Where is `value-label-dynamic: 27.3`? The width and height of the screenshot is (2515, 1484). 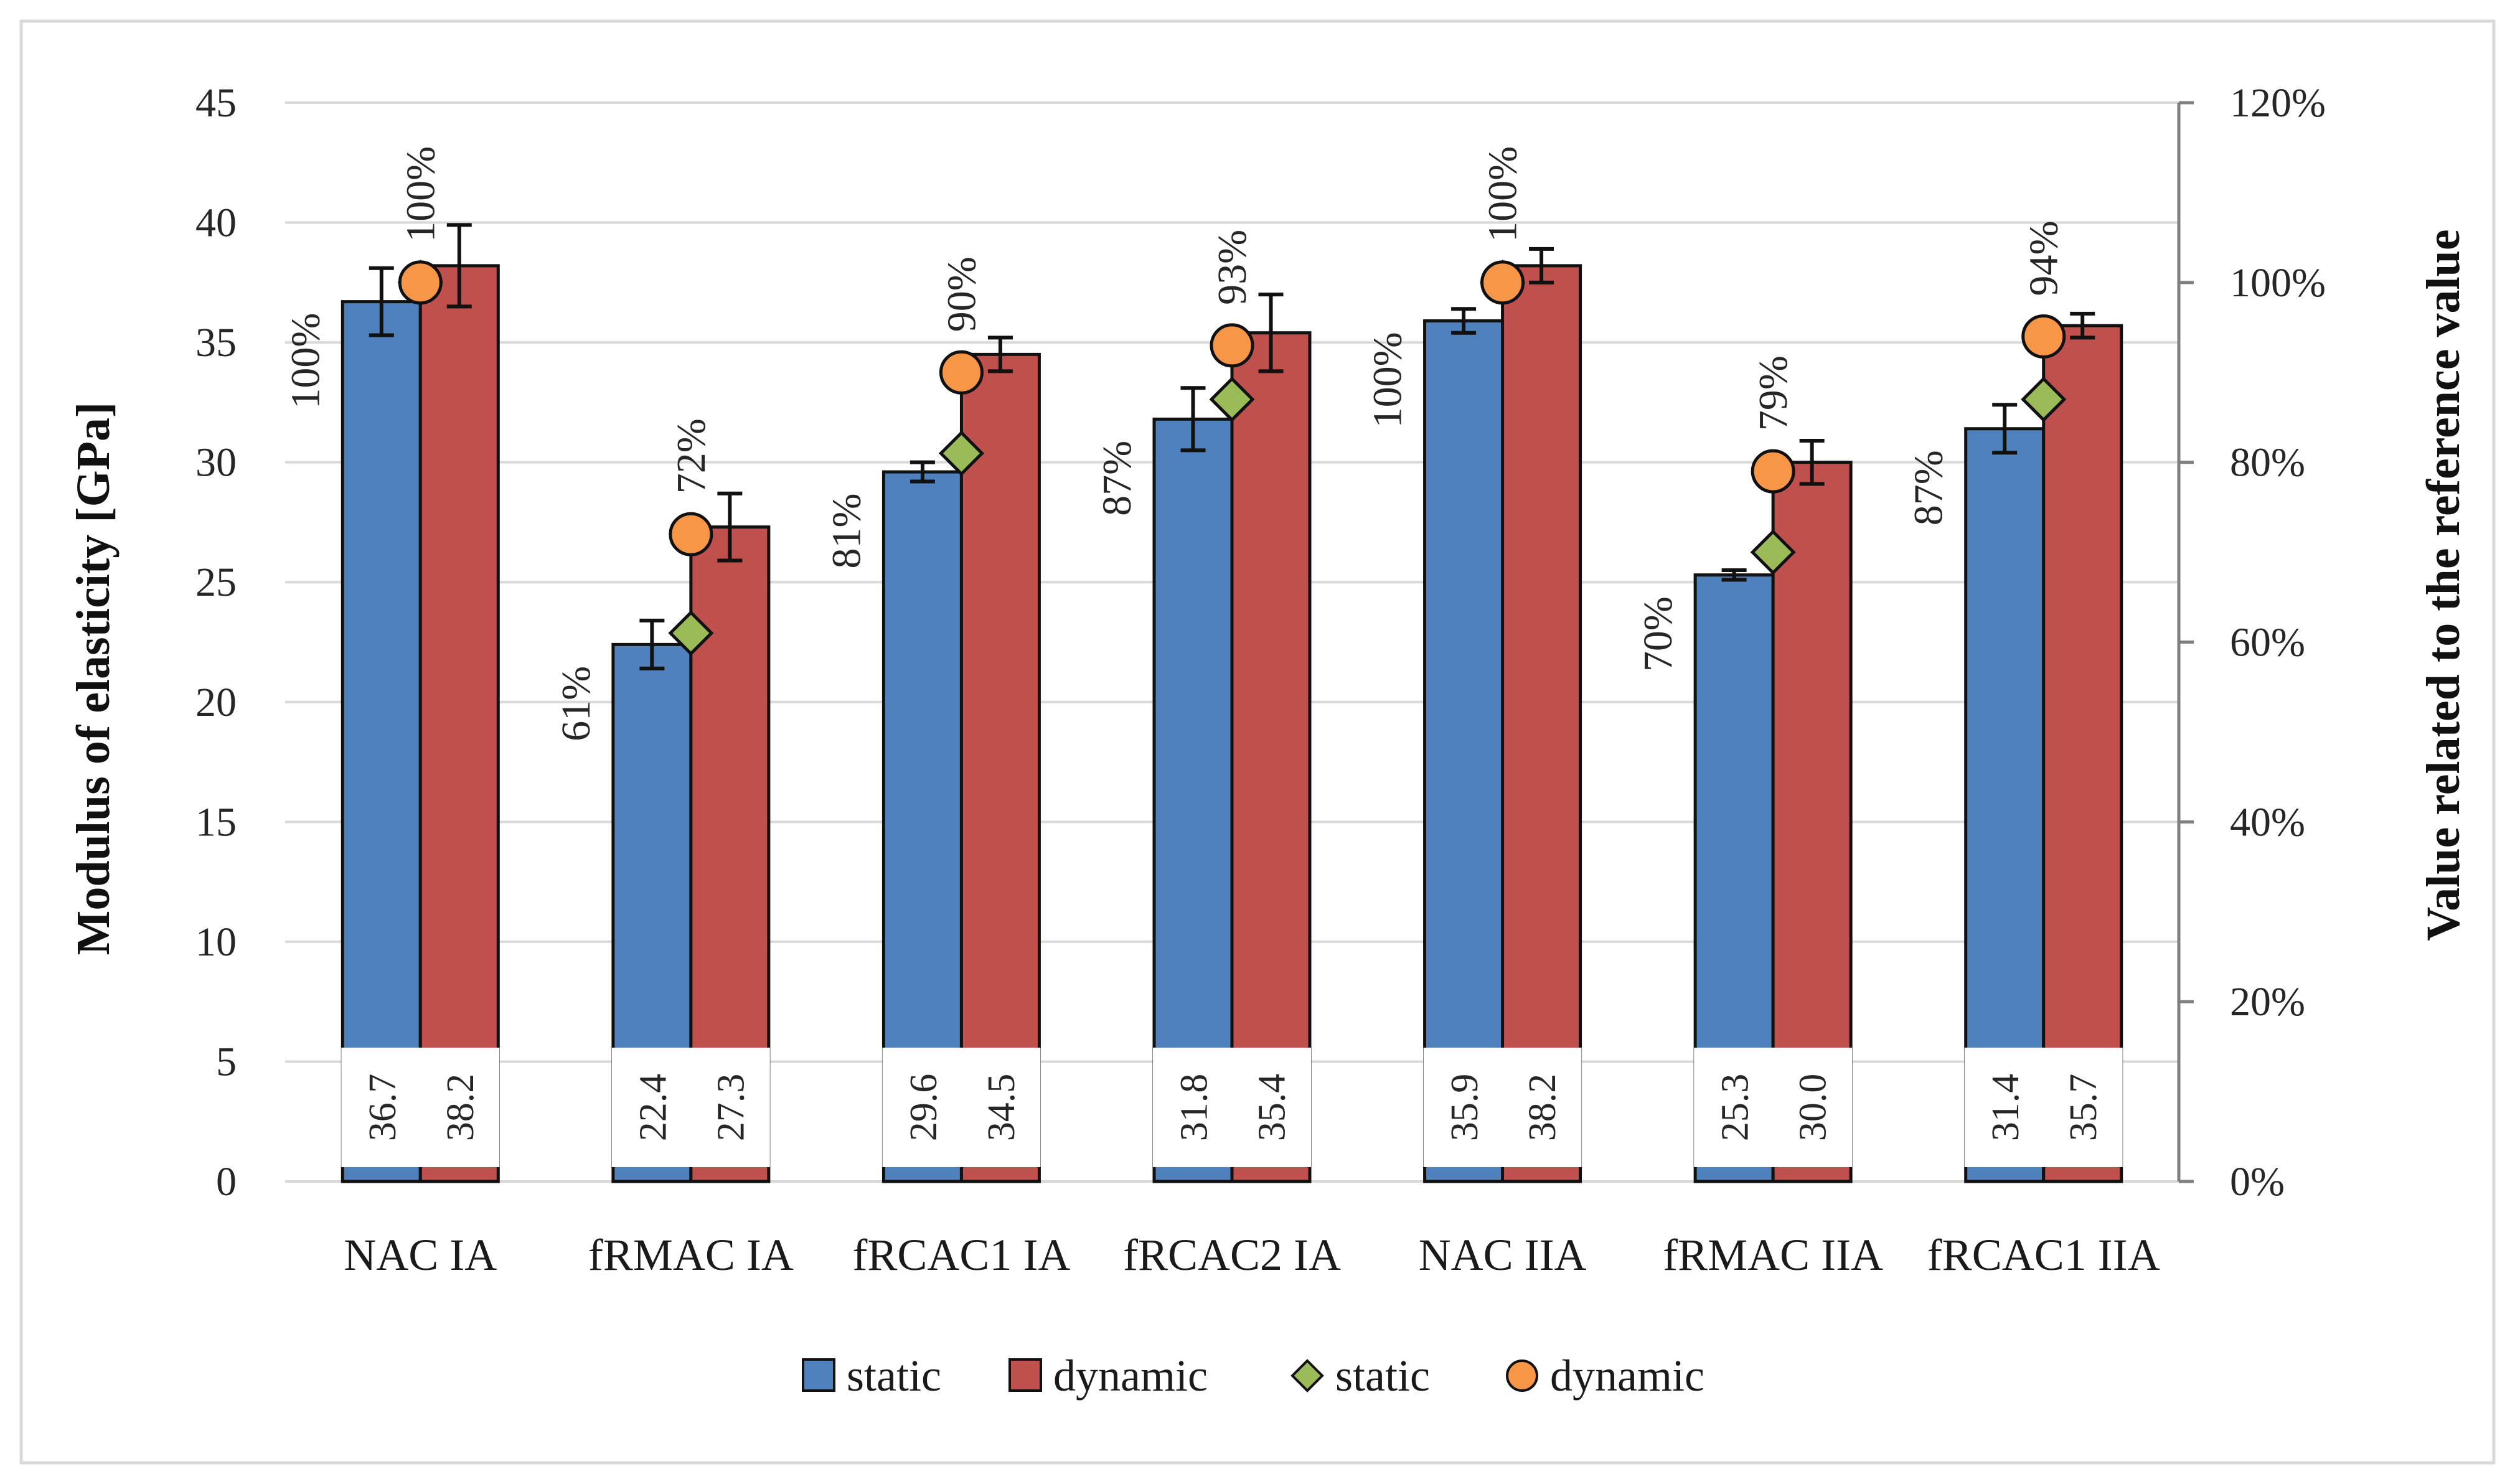
value-label-dynamic: 27.3 is located at coordinates (731, 1108).